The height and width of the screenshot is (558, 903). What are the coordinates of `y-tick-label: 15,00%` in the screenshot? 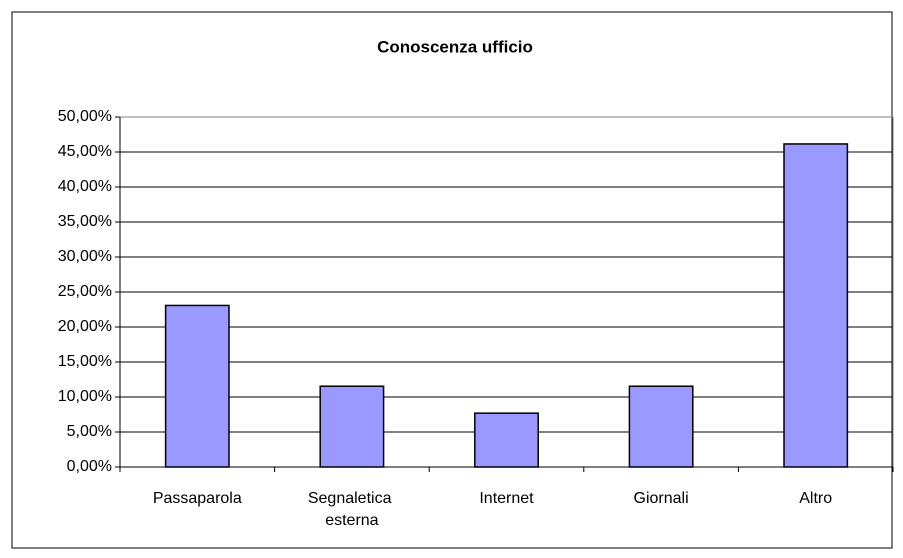 It's located at (85, 361).